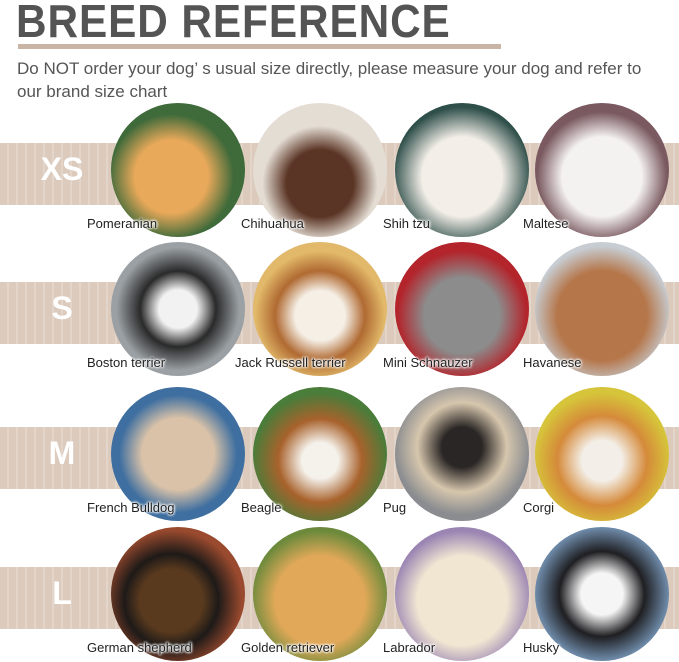 This screenshot has width=679, height=662. What do you see at coordinates (166, 170) in the screenshot?
I see `breed-photo: Pomeranian` at bounding box center [166, 170].